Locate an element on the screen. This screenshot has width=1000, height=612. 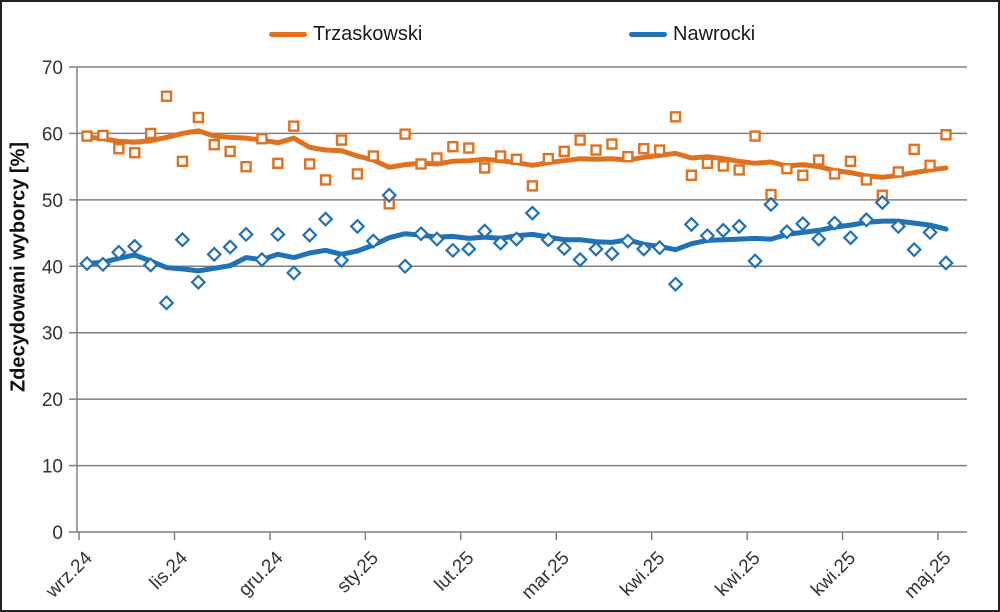
y-tick-label: 10 is located at coordinates (52, 467).